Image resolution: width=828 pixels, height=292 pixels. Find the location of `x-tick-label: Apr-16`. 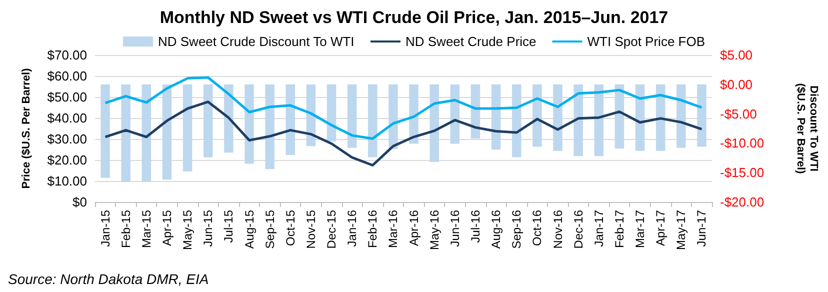

x-tick-label: Apr-16 is located at coordinates (413, 228).